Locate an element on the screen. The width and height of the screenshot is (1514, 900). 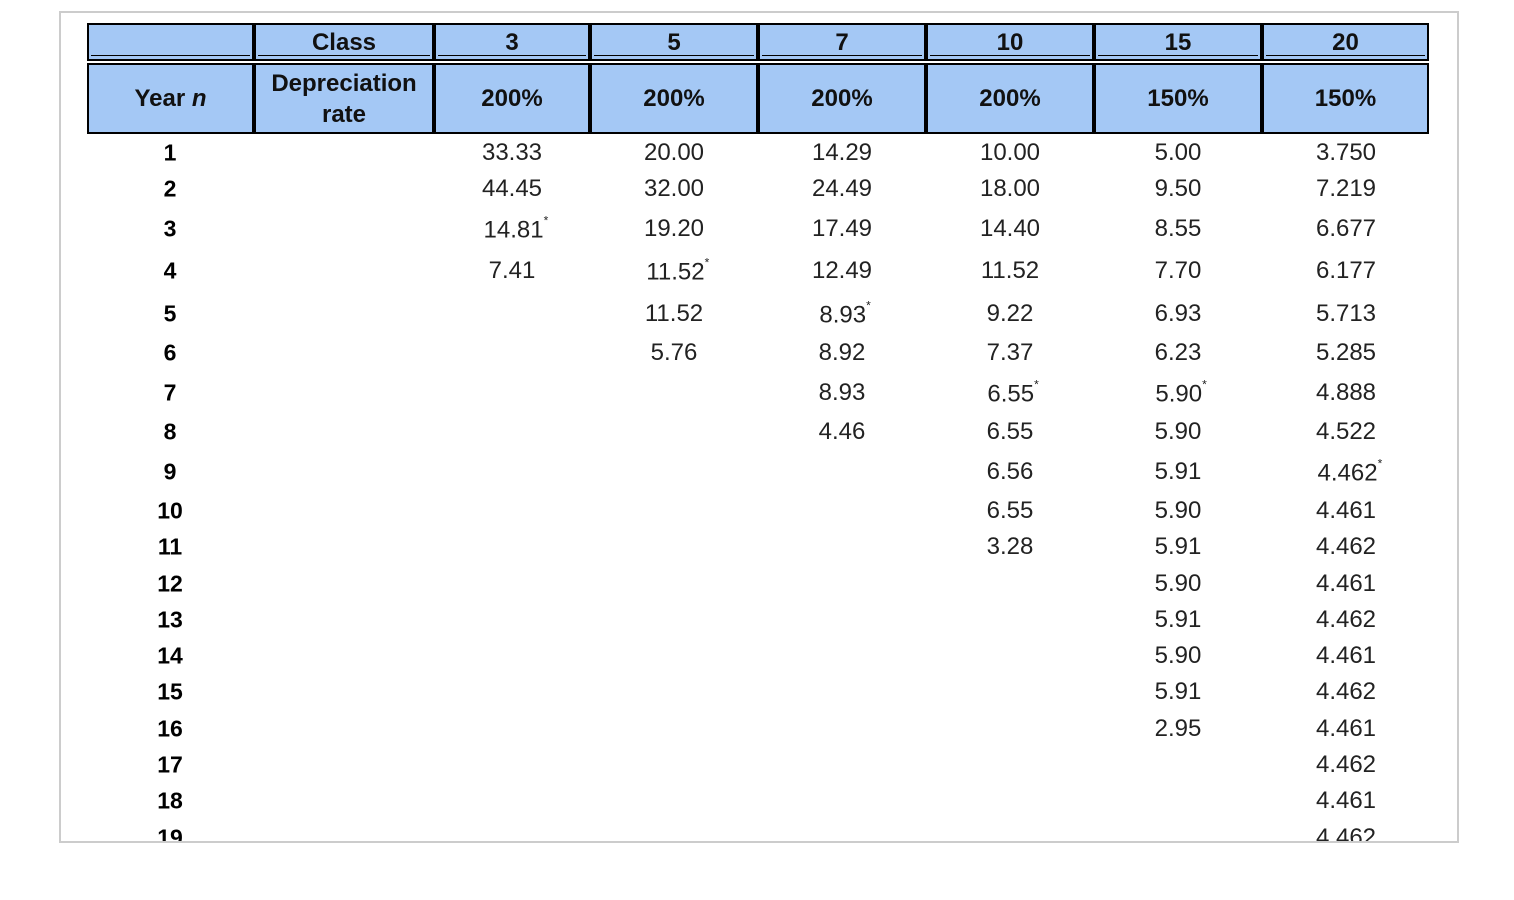
year-label: Year is located at coordinates (160, 98).